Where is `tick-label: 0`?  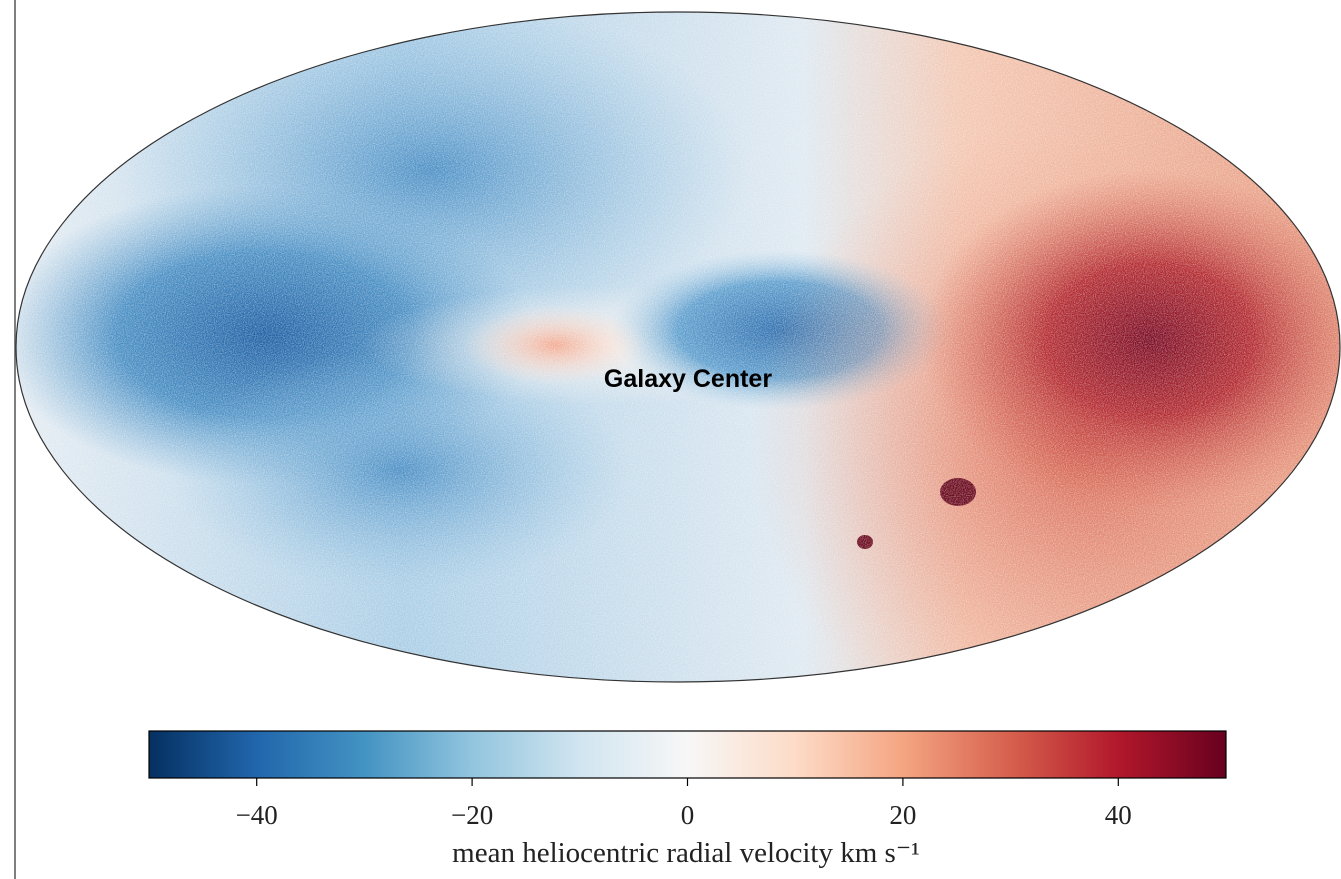 tick-label: 0 is located at coordinates (688, 815).